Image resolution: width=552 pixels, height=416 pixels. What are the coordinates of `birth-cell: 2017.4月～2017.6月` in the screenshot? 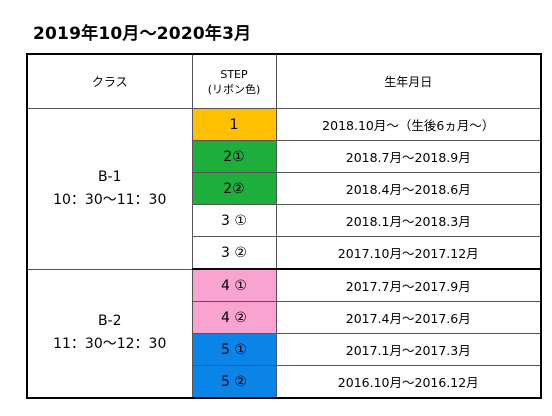 It's located at (408, 317).